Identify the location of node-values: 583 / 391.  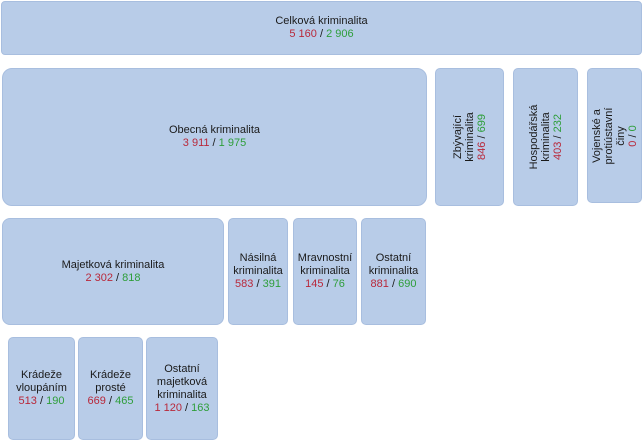
(258, 284).